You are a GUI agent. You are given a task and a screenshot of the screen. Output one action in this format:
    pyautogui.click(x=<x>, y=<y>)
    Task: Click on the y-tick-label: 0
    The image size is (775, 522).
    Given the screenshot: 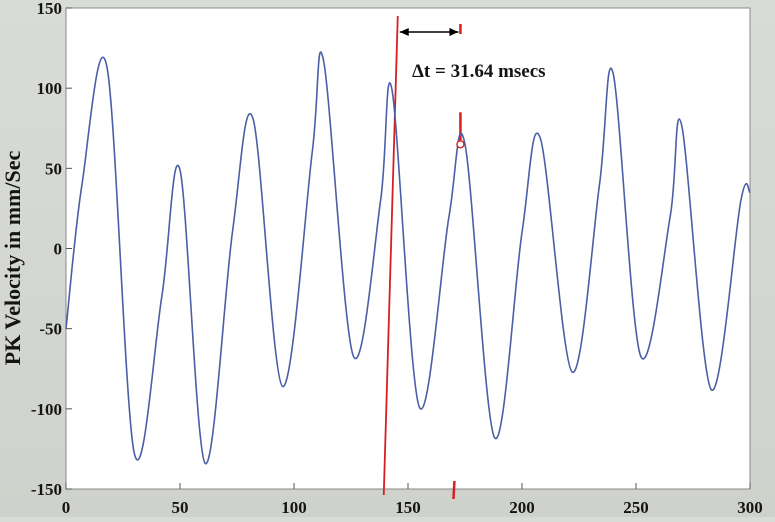 What is the action you would take?
    pyautogui.click(x=58, y=249)
    